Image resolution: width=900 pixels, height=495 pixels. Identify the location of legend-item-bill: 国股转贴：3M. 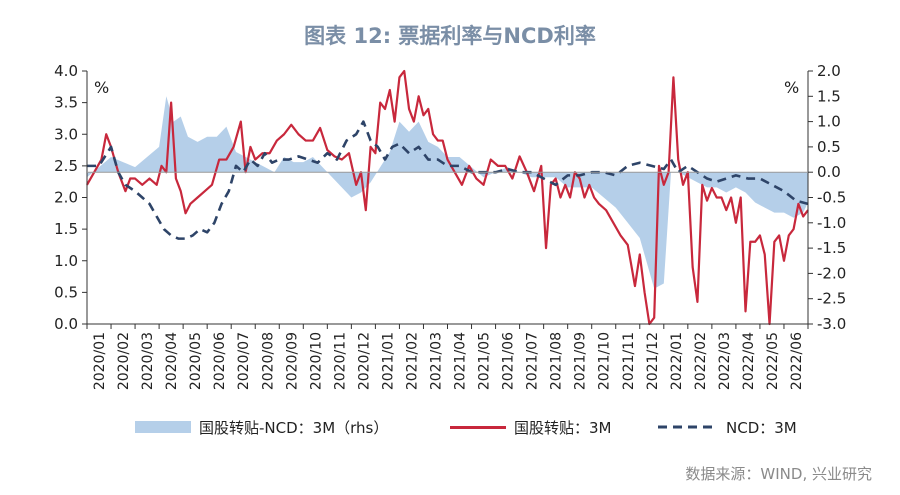
(531, 427).